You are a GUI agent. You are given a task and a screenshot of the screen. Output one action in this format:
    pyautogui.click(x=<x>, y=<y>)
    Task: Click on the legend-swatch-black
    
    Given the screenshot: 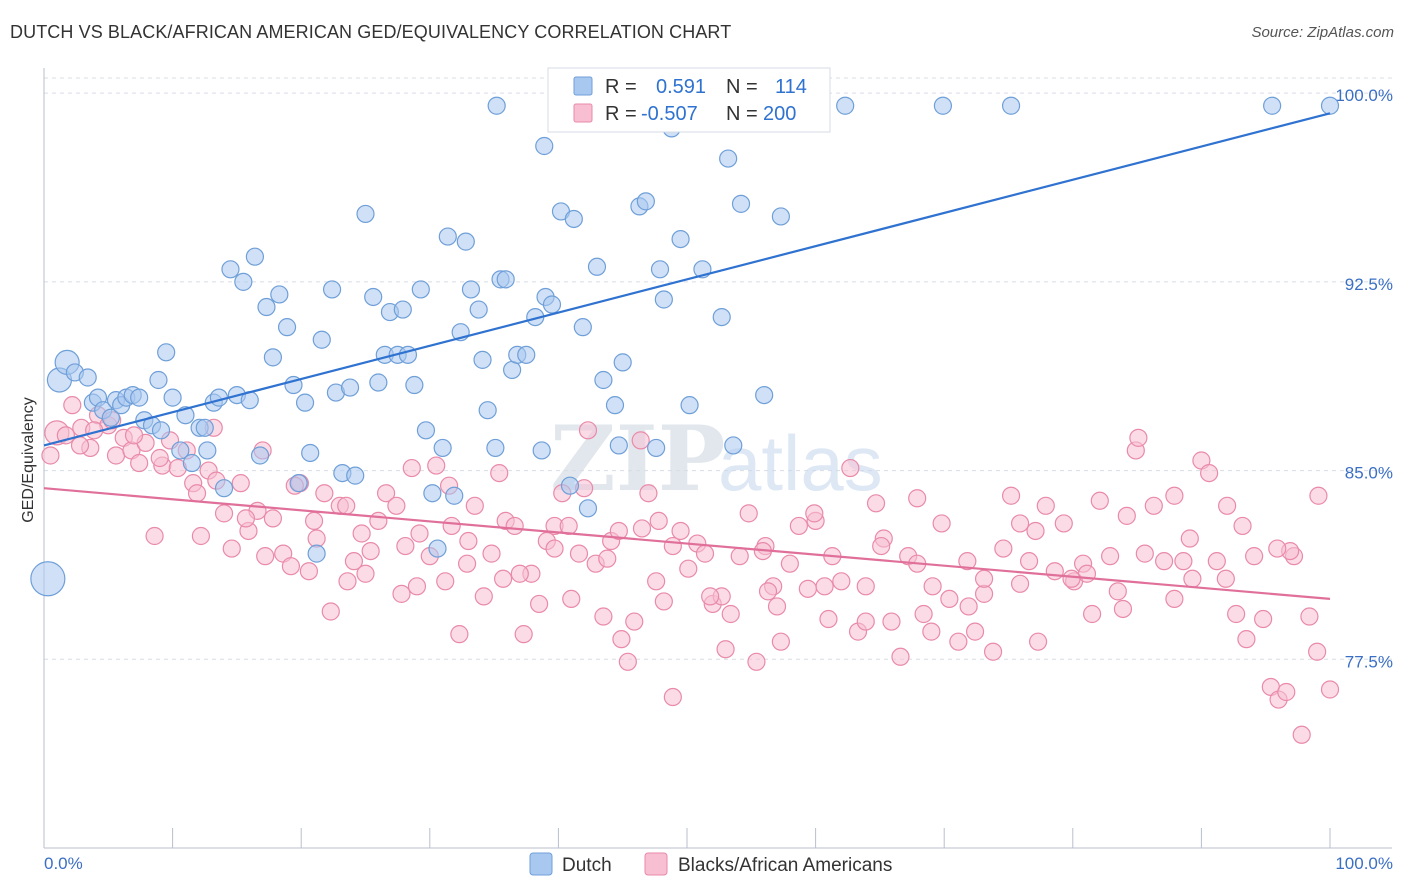 What is the action you would take?
    pyautogui.click(x=583, y=113)
    